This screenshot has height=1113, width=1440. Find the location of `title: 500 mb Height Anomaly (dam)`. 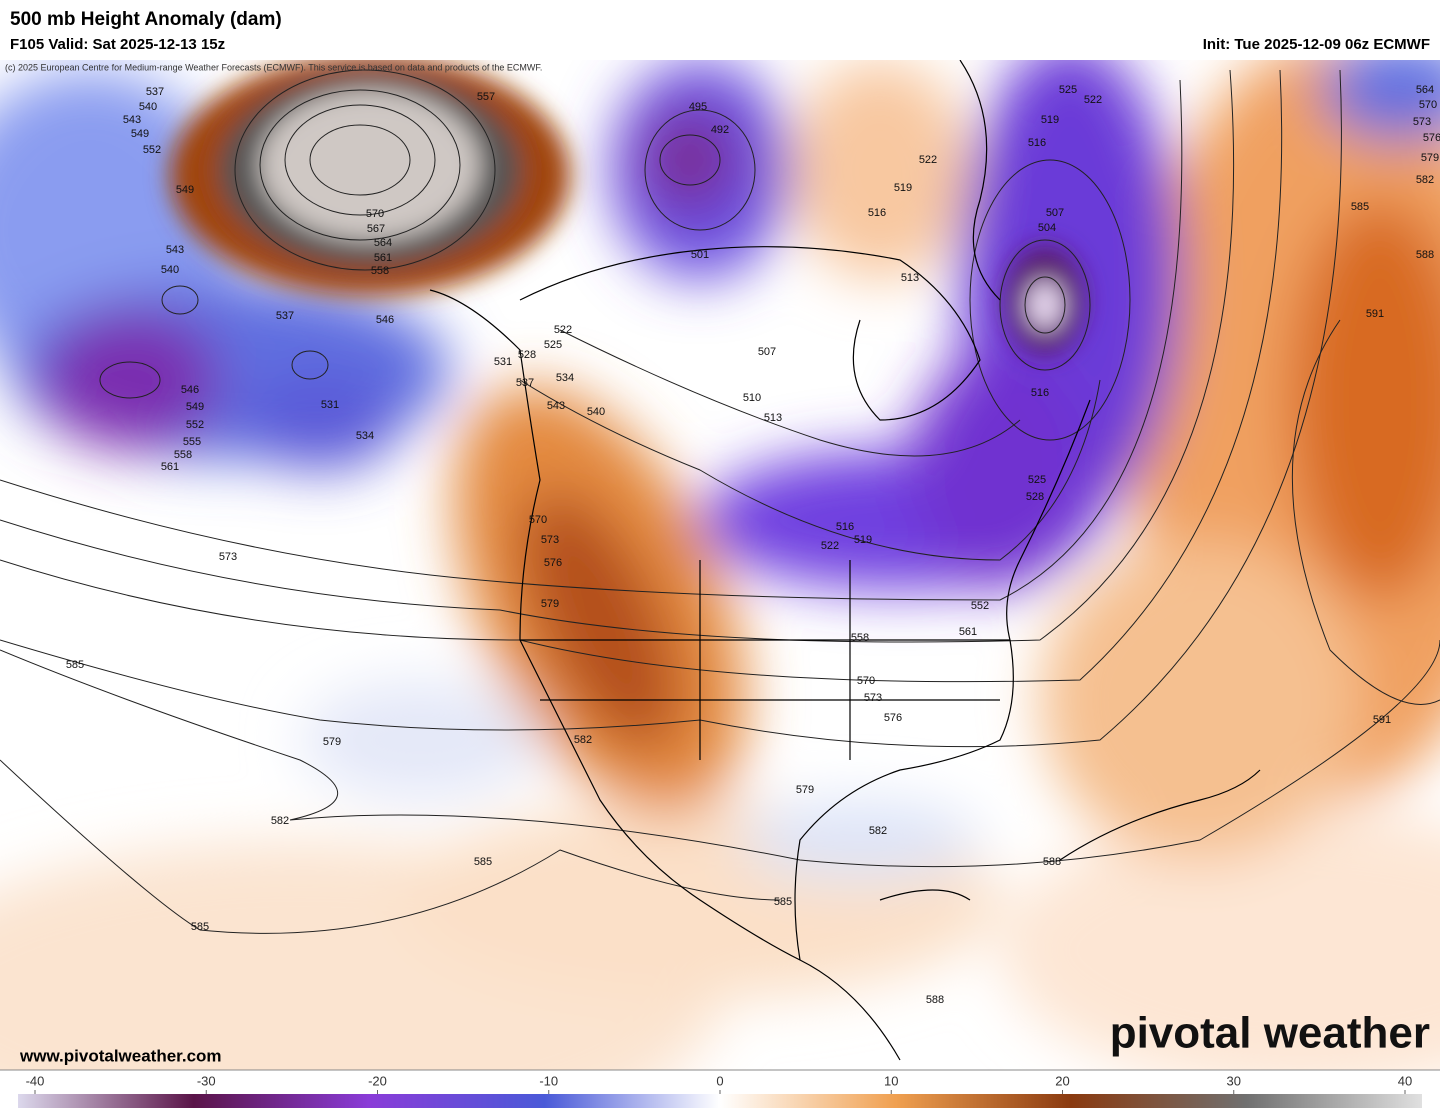

title: 500 mb Height Anomaly (dam) is located at coordinates (146, 19).